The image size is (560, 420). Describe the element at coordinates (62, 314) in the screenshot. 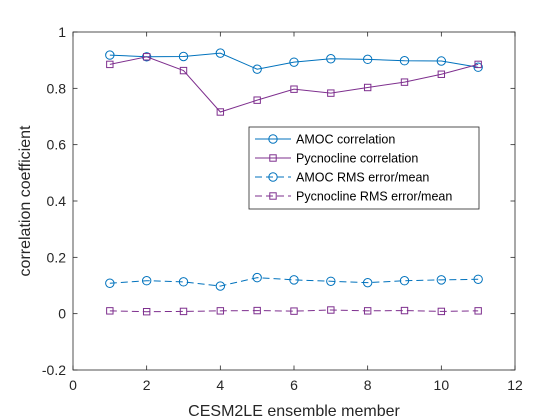

I see `y-tick-label: 0` at that location.